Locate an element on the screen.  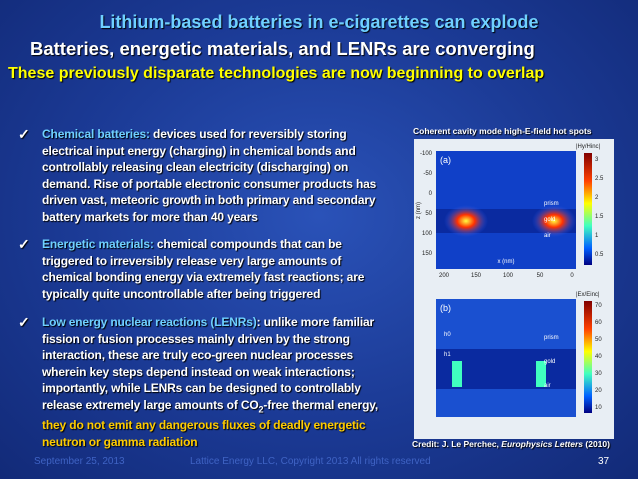
height-label: h1 is located at coordinates (447, 355).